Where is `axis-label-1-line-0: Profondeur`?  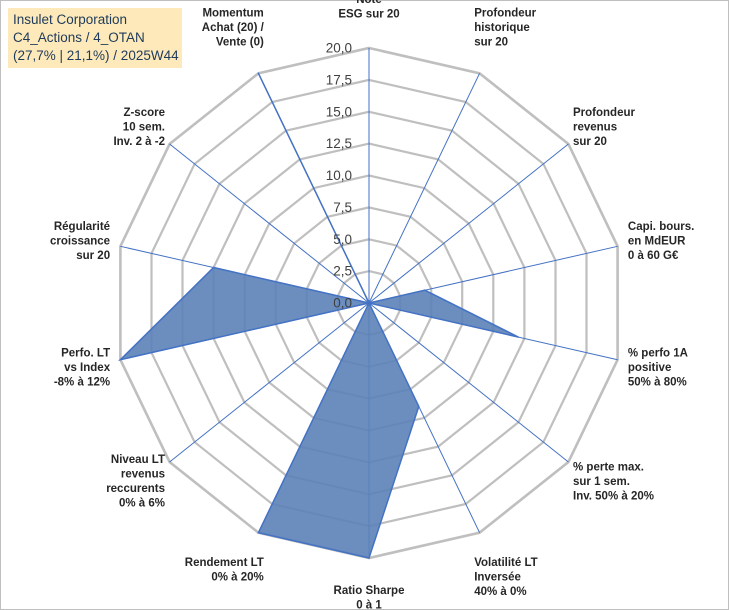
axis-label-1-line-0: Profondeur is located at coordinates (505, 14).